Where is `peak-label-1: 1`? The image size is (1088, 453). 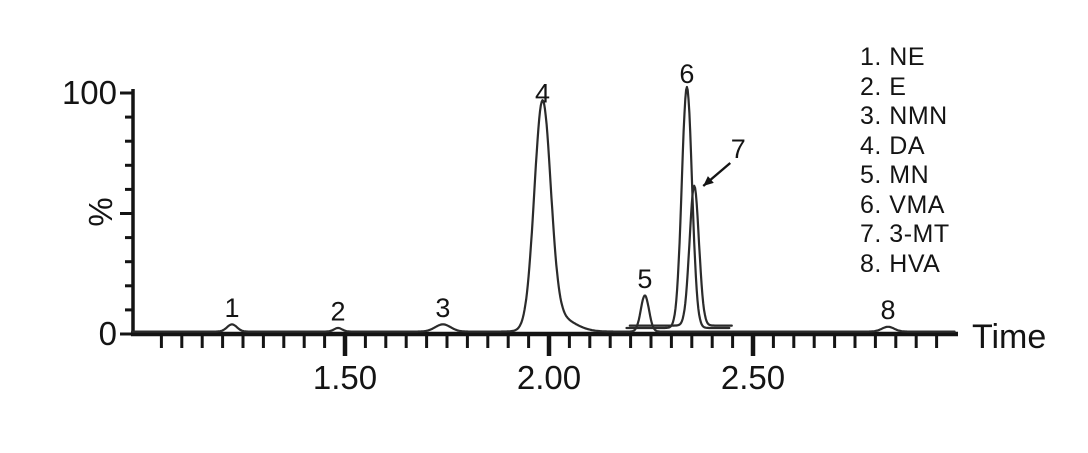 peak-label-1: 1 is located at coordinates (231, 308).